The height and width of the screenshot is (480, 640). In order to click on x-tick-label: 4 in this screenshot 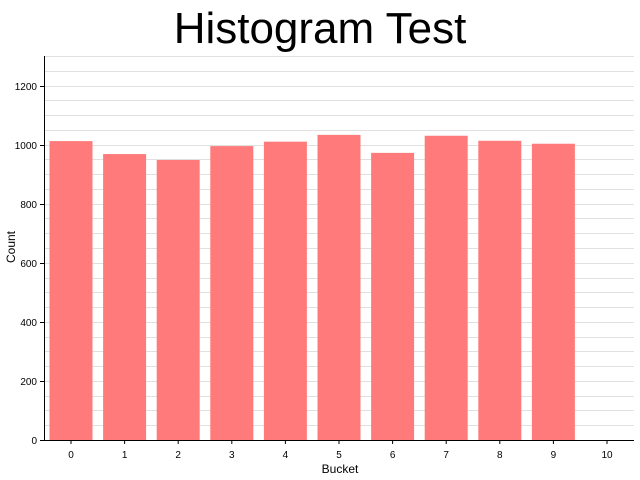, I will do `click(286, 455)`.